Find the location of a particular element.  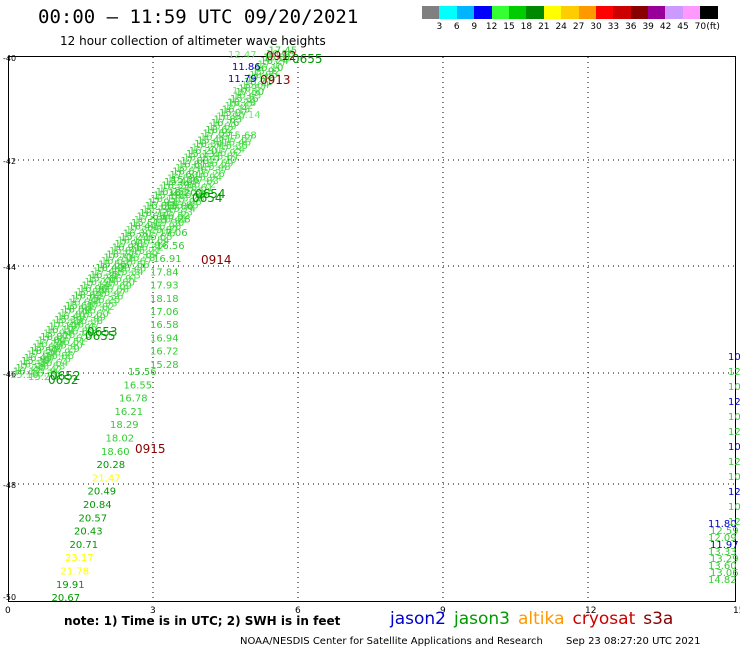

swh-value-dense: 18.82 is located at coordinates (87, 296).